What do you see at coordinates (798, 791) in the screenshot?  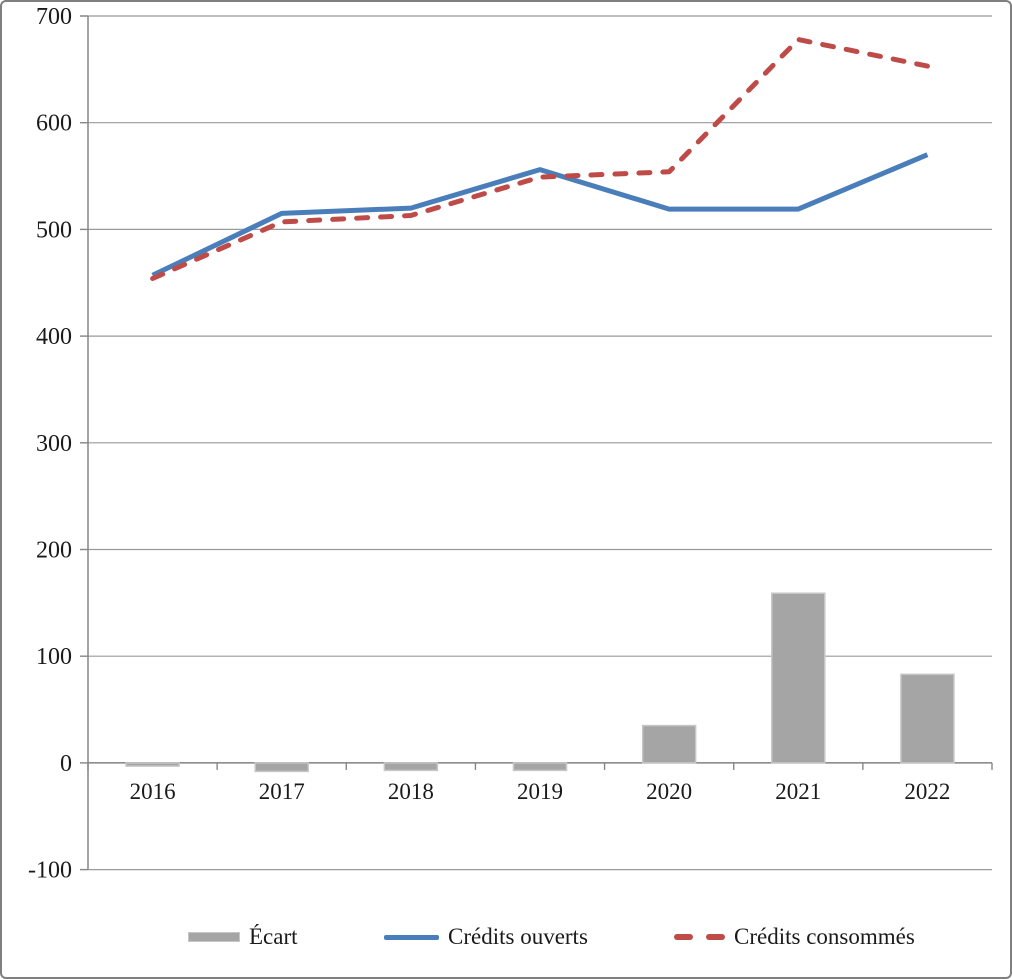 I see `x-axis-label: 2021` at bounding box center [798, 791].